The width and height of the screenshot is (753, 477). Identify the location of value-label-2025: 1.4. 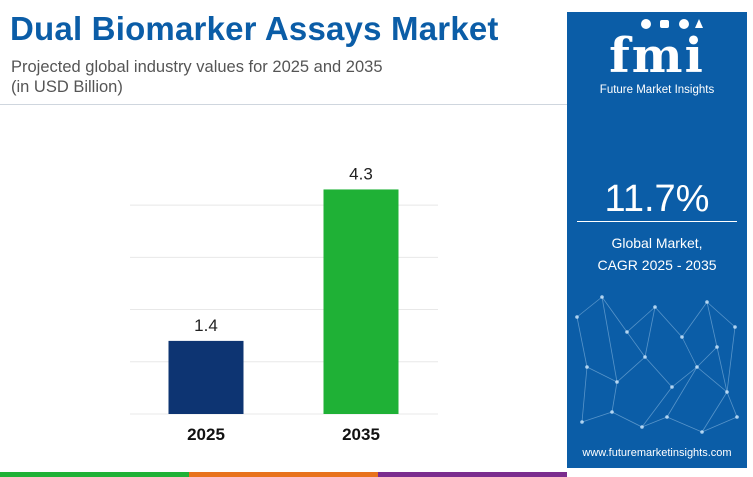
(206, 325).